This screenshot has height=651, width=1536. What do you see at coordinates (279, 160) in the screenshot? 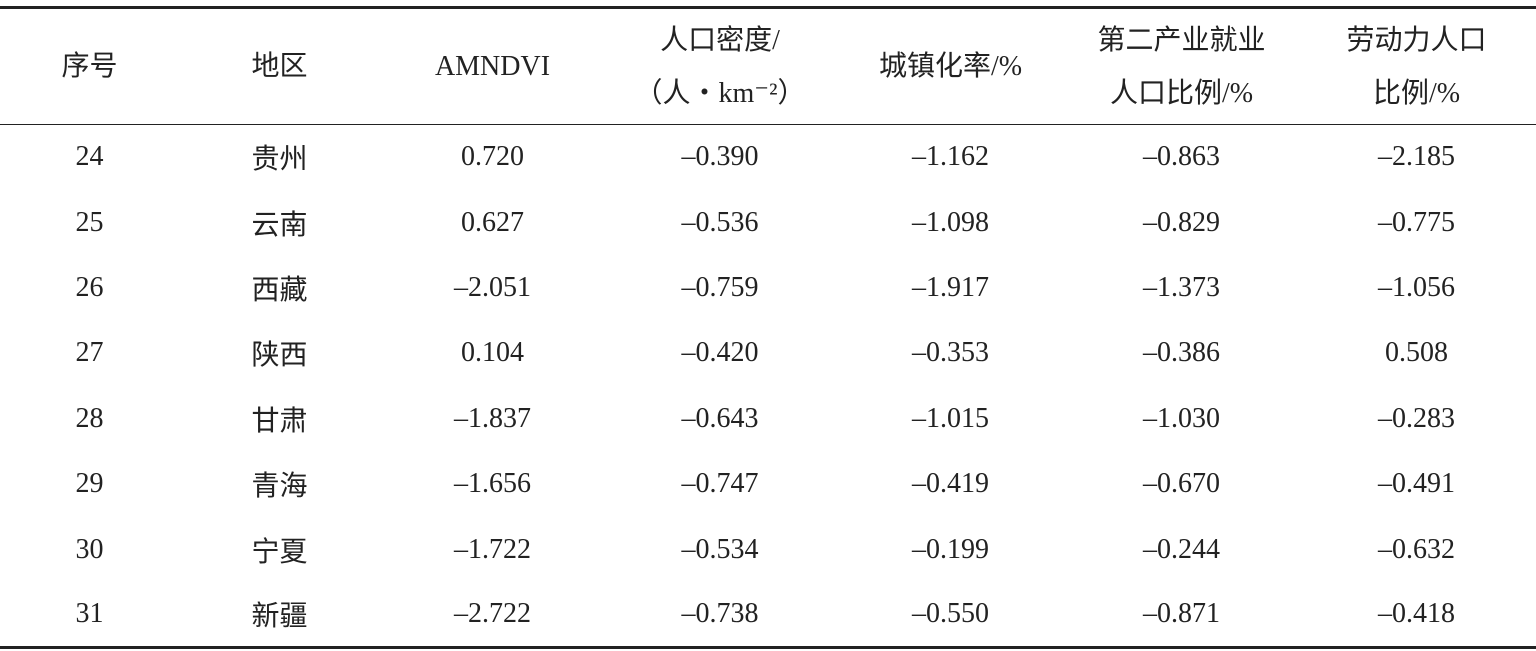
I see `table-cell: 贵州` at bounding box center [279, 160].